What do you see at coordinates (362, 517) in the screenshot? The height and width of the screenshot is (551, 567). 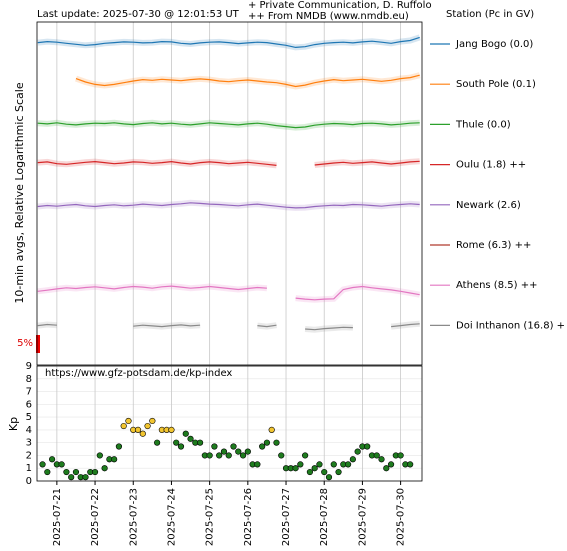 I see `x-tick-label: 2025-07-29` at bounding box center [362, 517].